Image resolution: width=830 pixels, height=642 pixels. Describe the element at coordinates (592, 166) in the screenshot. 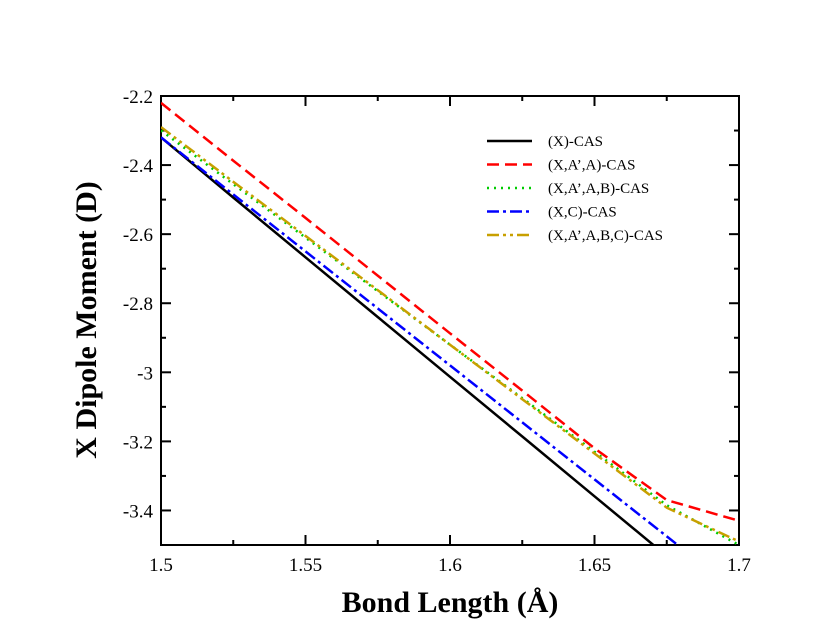

I see `legend-label-2: (X,A’,A)-CAS` at that location.